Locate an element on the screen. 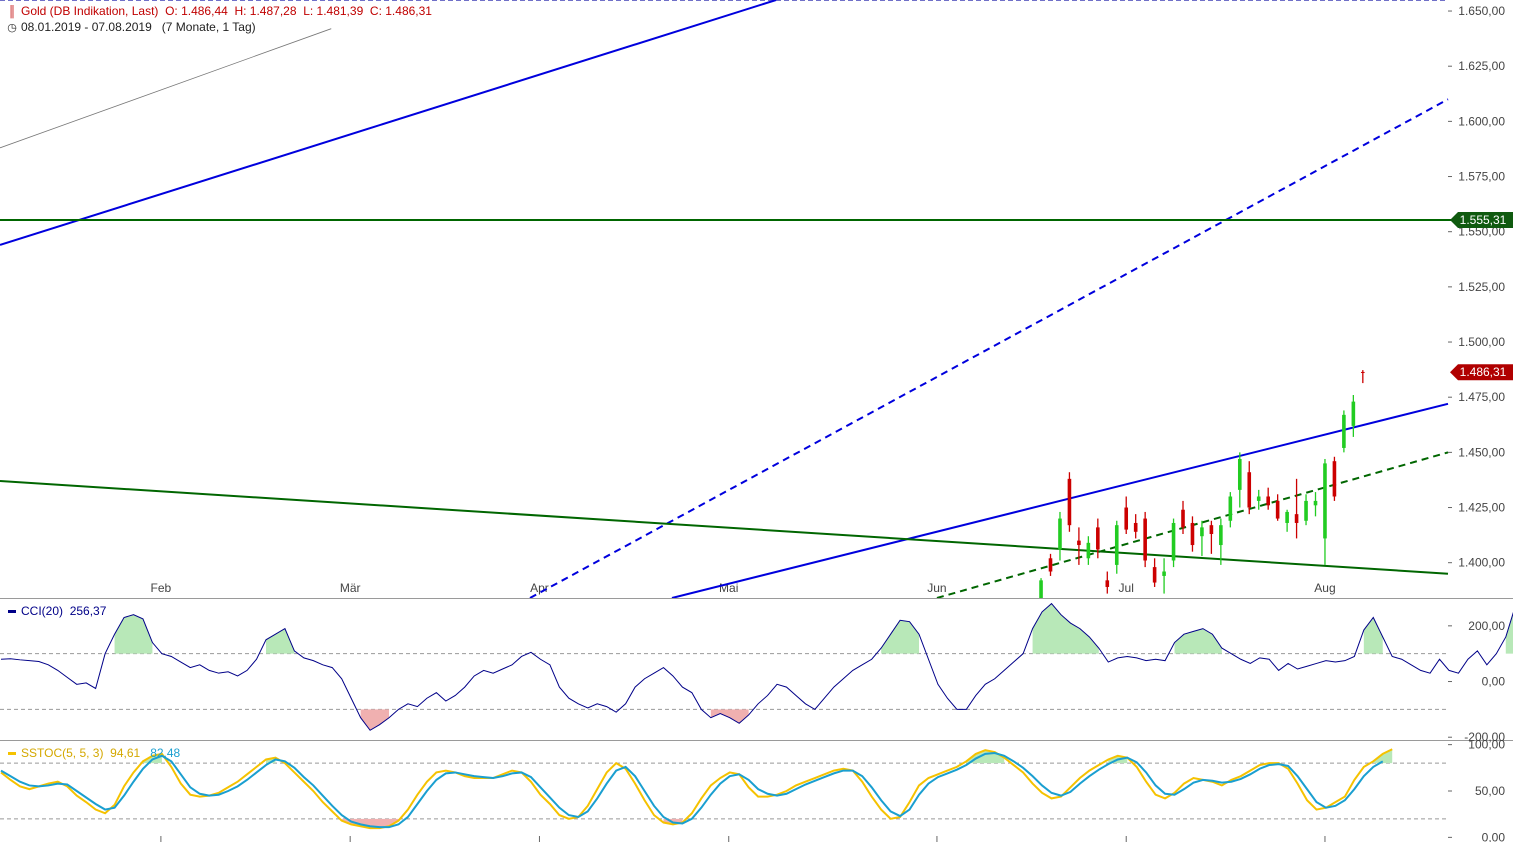 This screenshot has width=1513, height=842. price-tick-label: 1.575,00 is located at coordinates (1481, 177).